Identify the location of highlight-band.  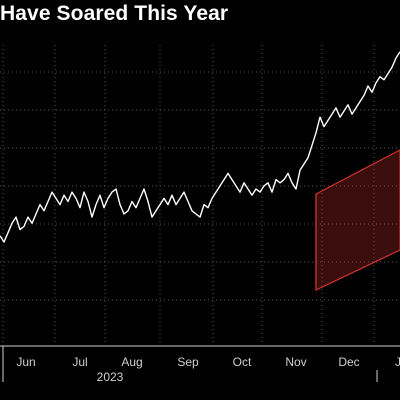
(357, 220).